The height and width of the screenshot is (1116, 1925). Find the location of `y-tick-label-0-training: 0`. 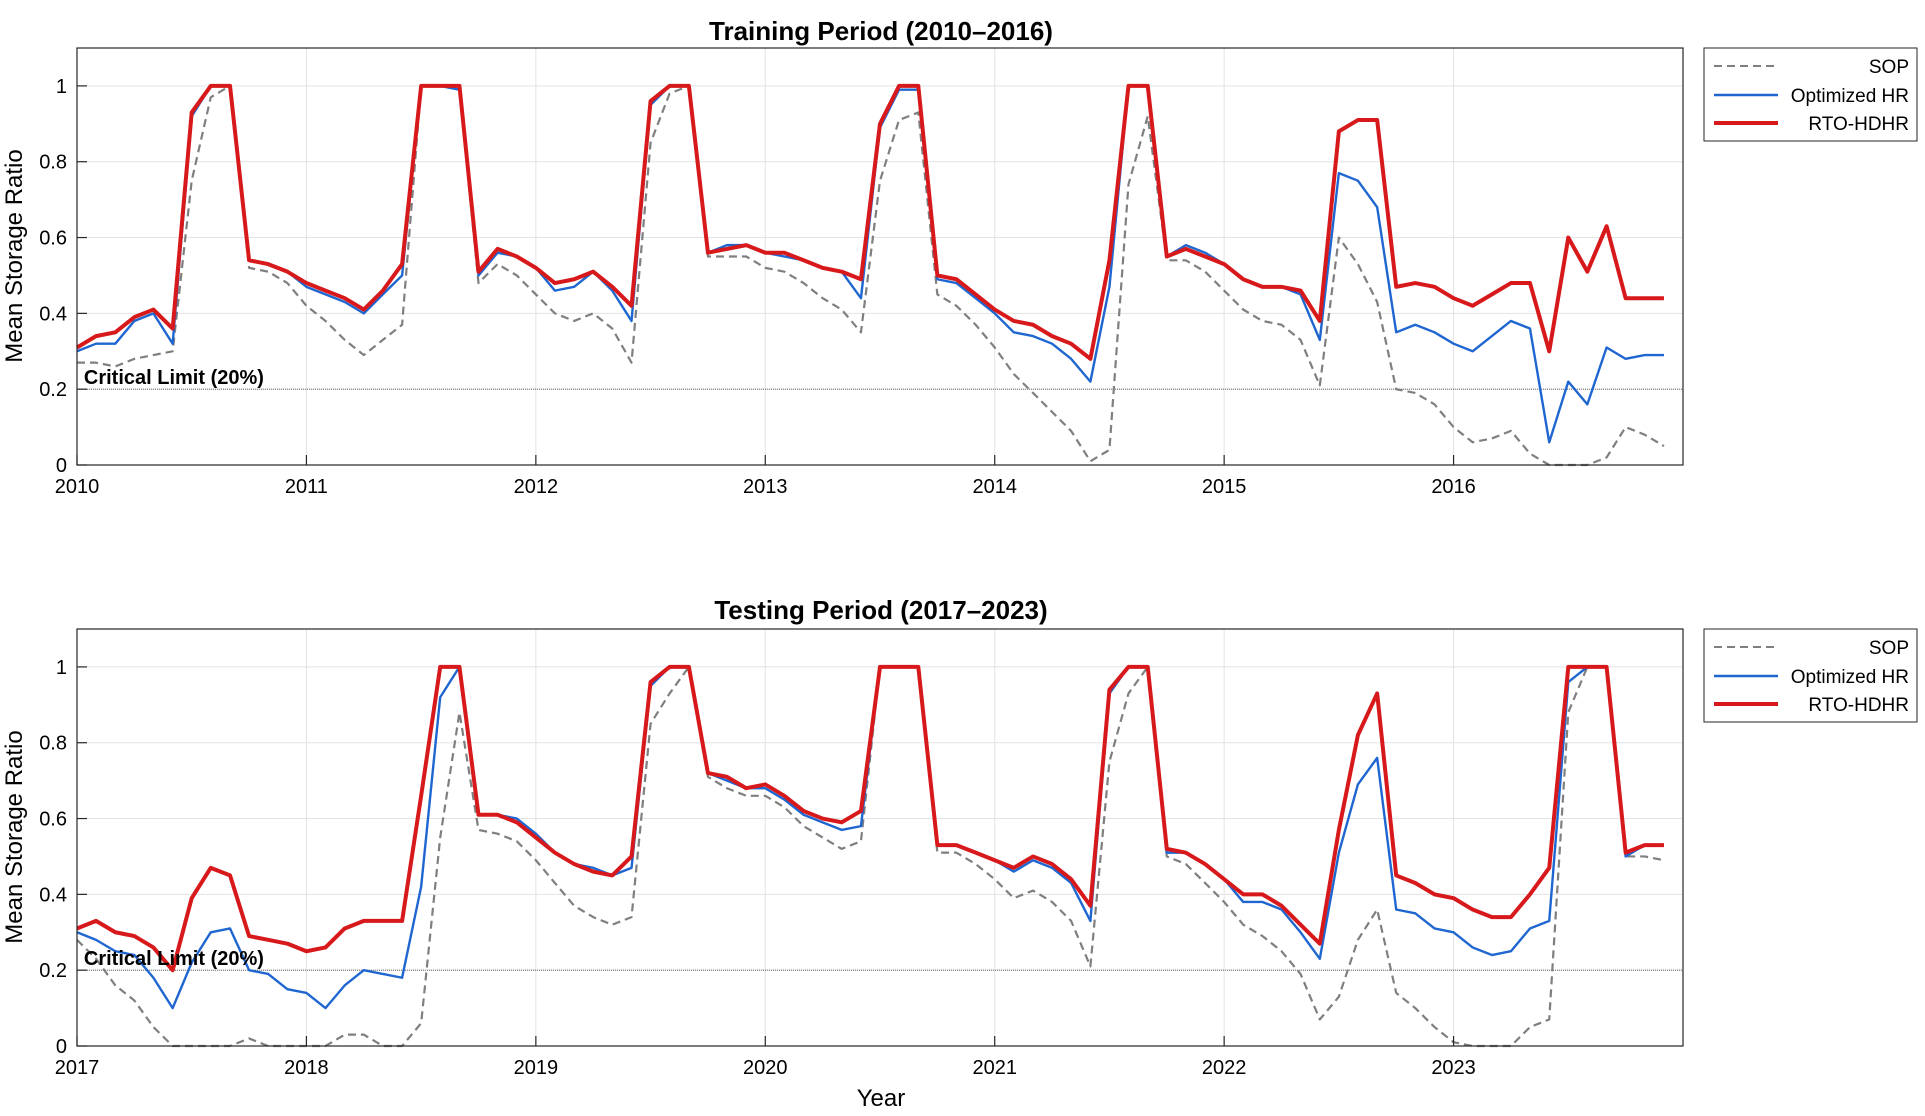

y-tick-label-0-training: 0 is located at coordinates (61, 466).